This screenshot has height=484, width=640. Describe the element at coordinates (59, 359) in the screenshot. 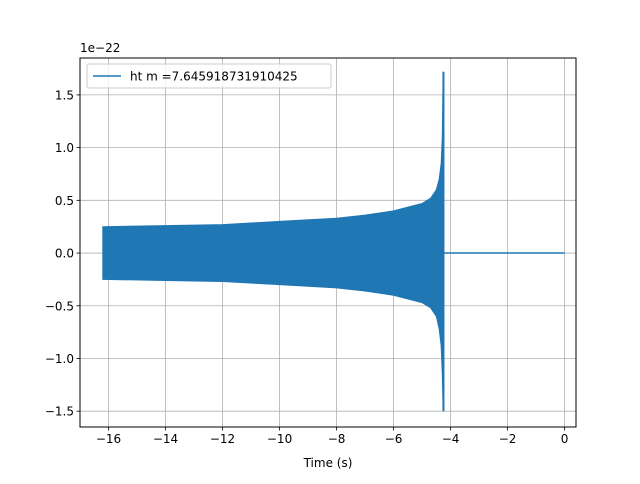

I see `y-tick-label: −1.0` at that location.